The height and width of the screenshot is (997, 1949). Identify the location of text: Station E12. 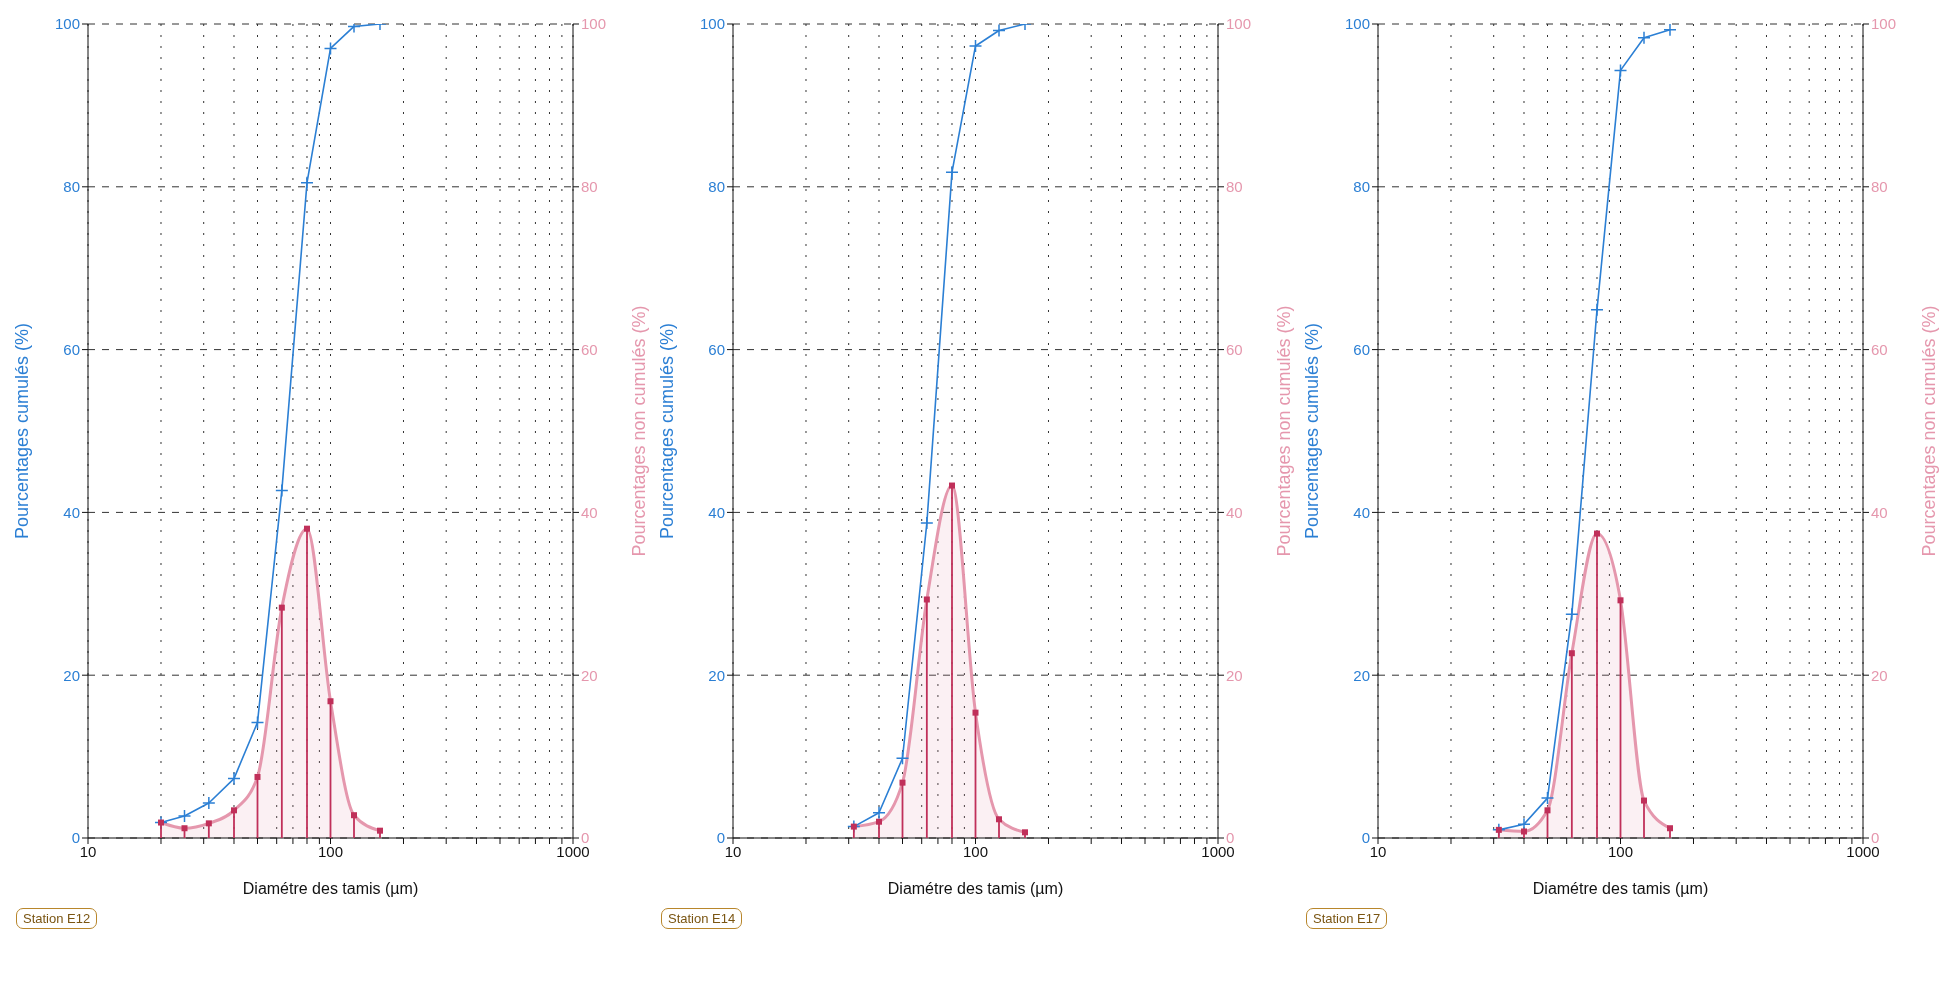
(57, 918).